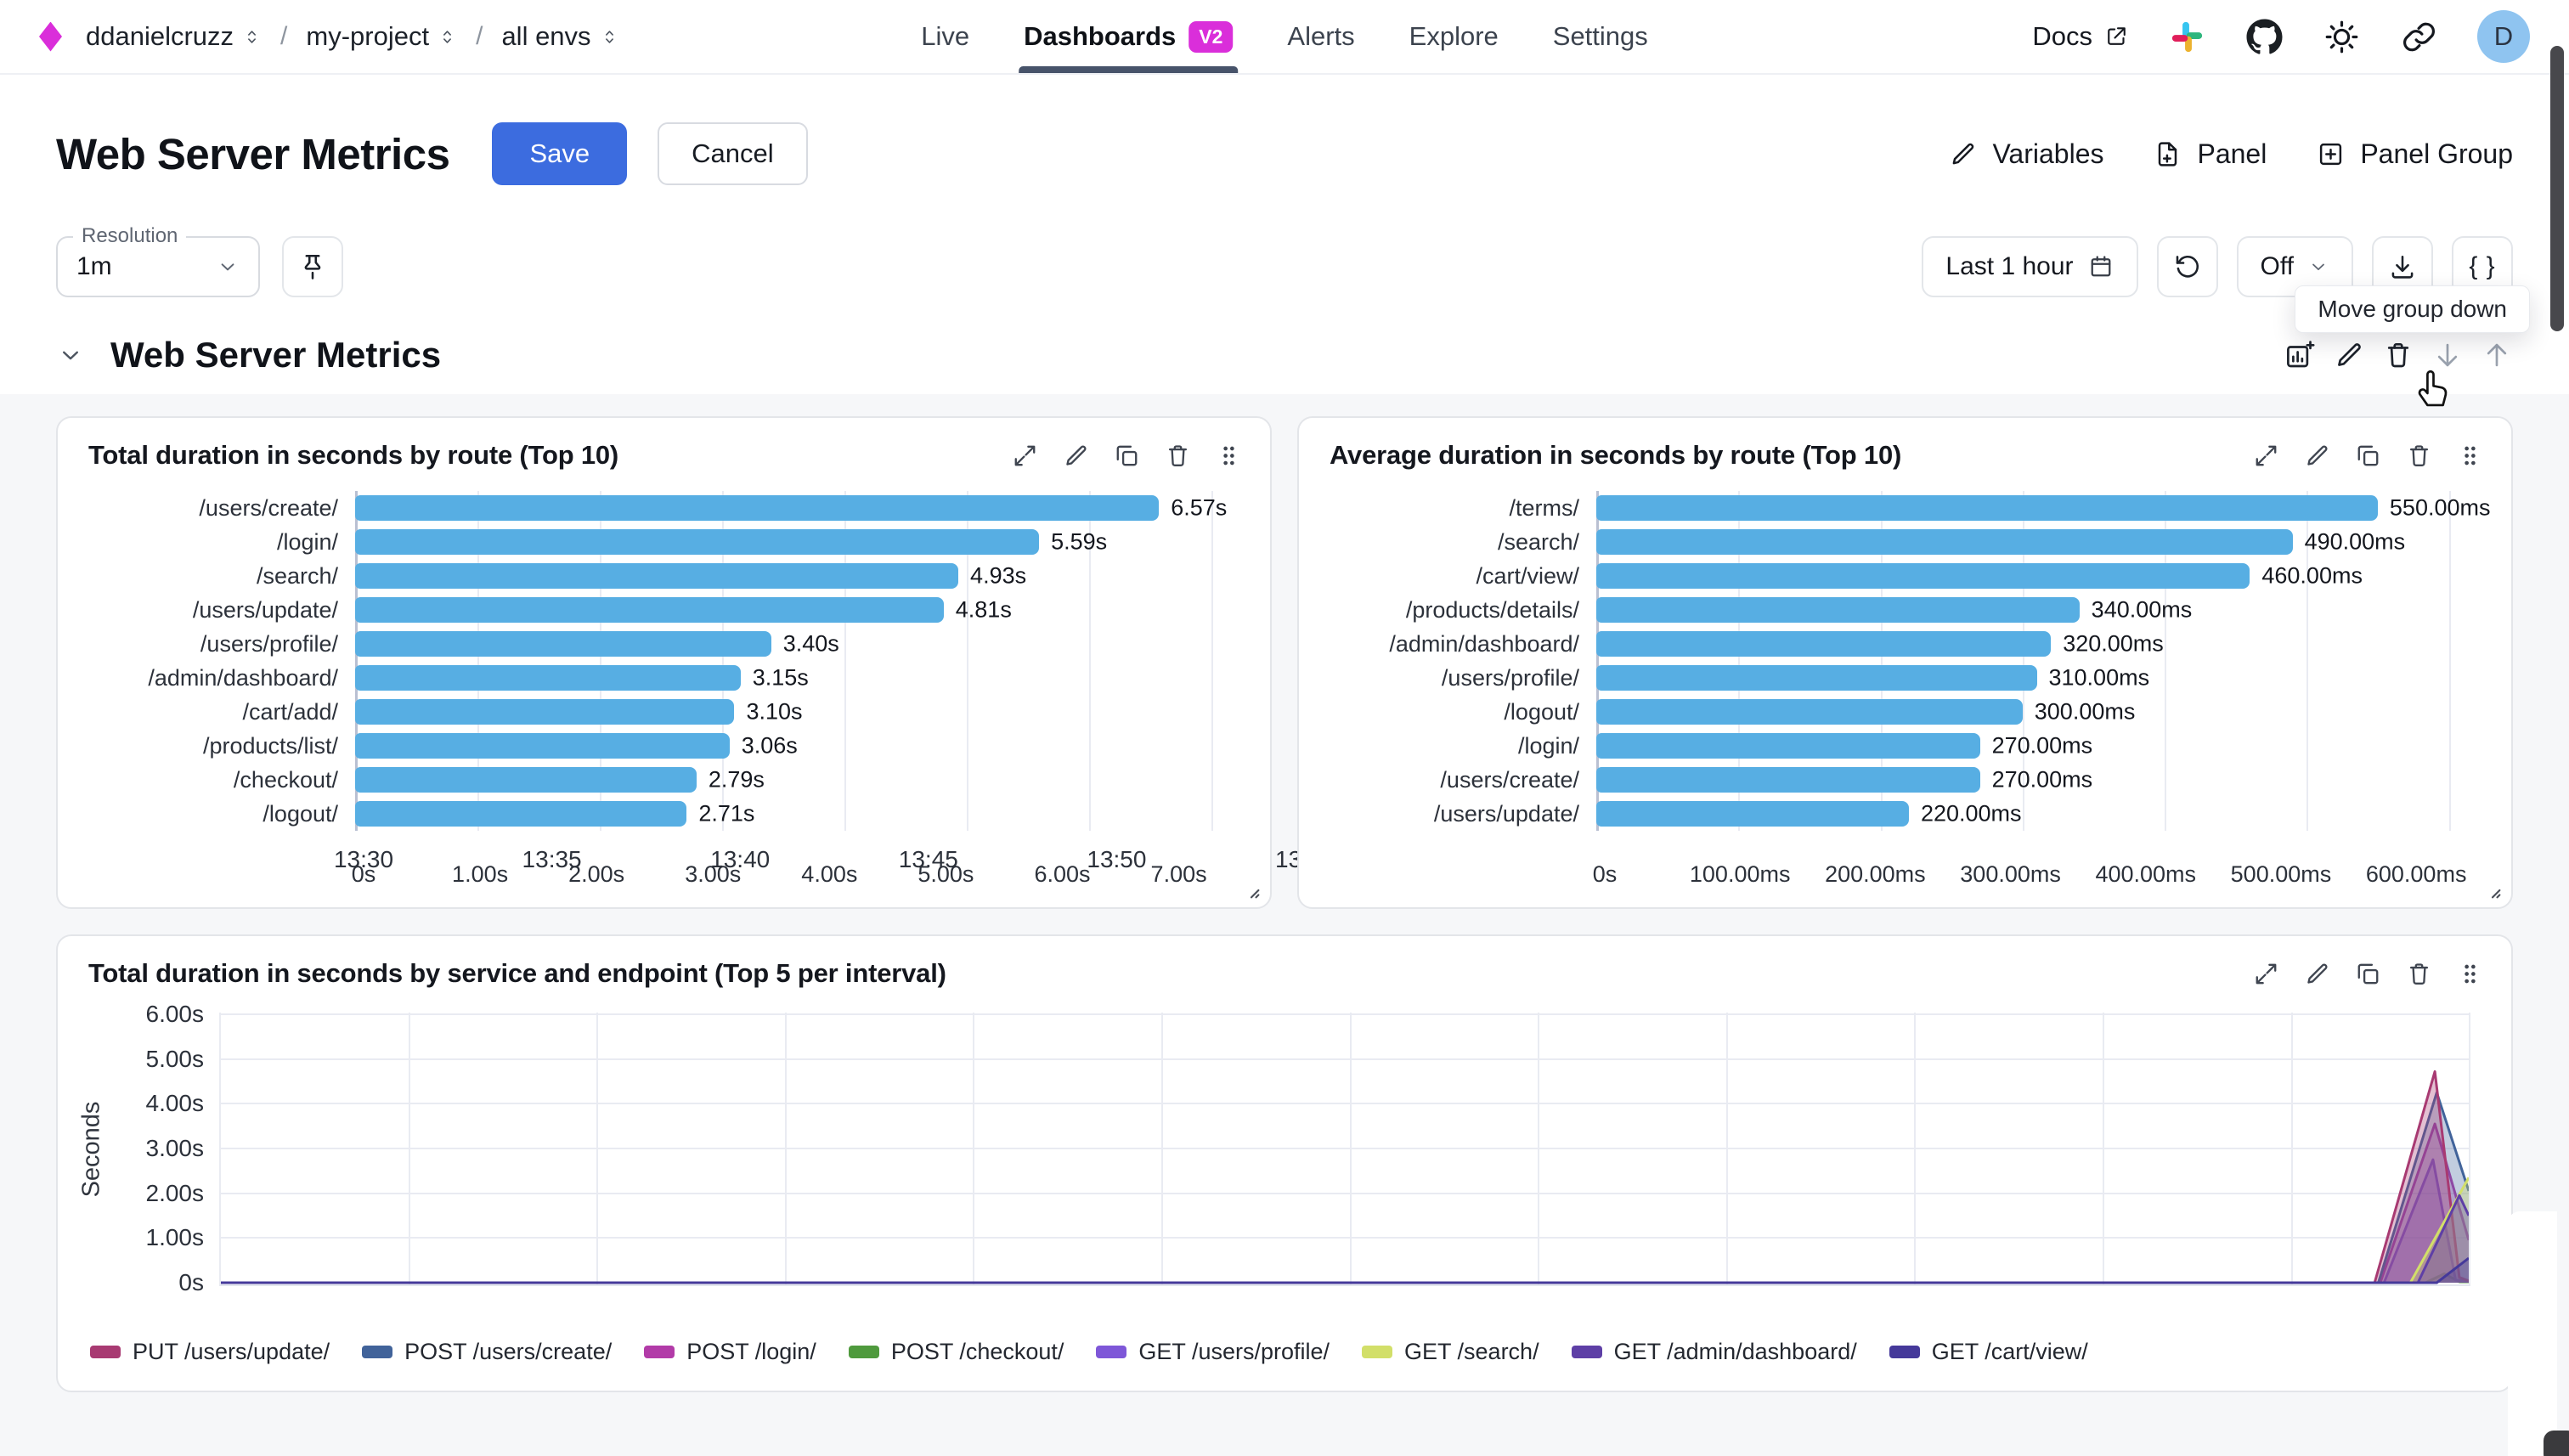 The image size is (2569, 1456). What do you see at coordinates (2187, 37) in the screenshot?
I see `slack-icon` at bounding box center [2187, 37].